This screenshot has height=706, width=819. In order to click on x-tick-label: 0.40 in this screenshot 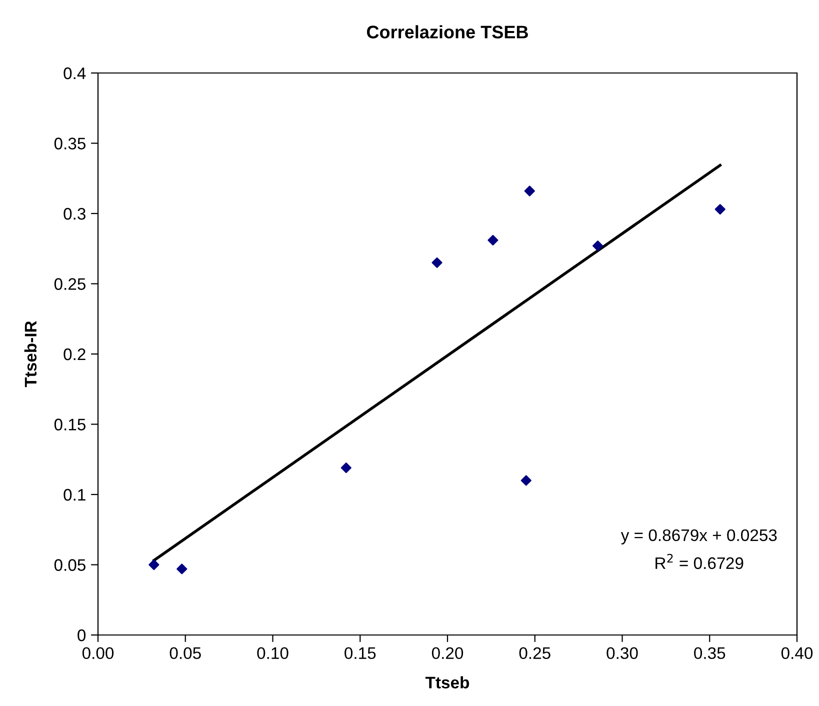, I will do `click(797, 653)`.